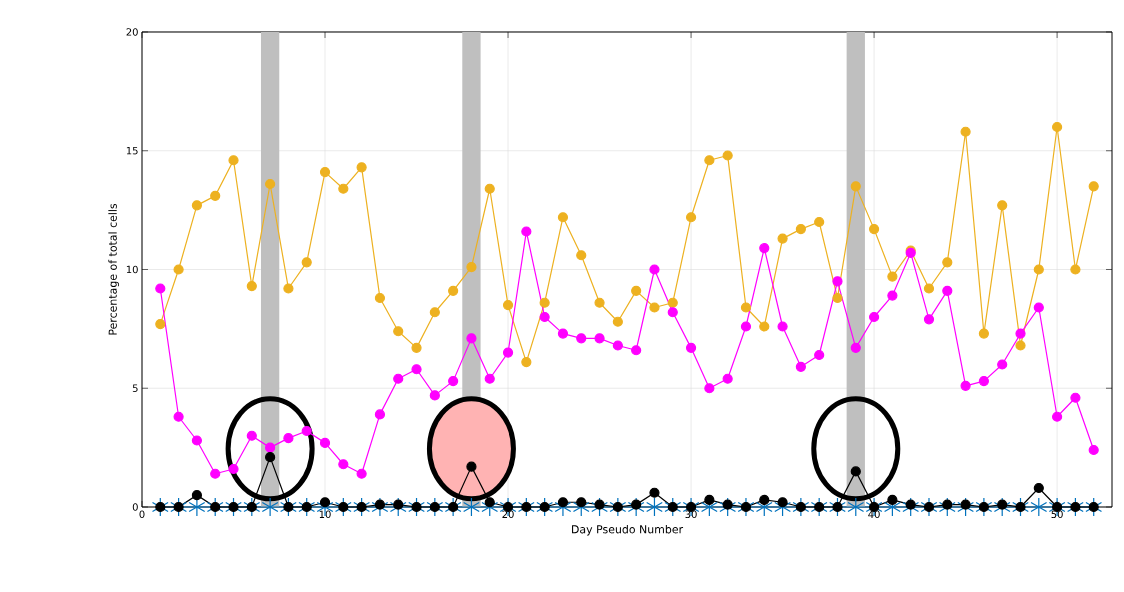 This screenshot has height=592, width=1124. I want to click on x-axis-title: Day Pseudo Number, so click(628, 530).